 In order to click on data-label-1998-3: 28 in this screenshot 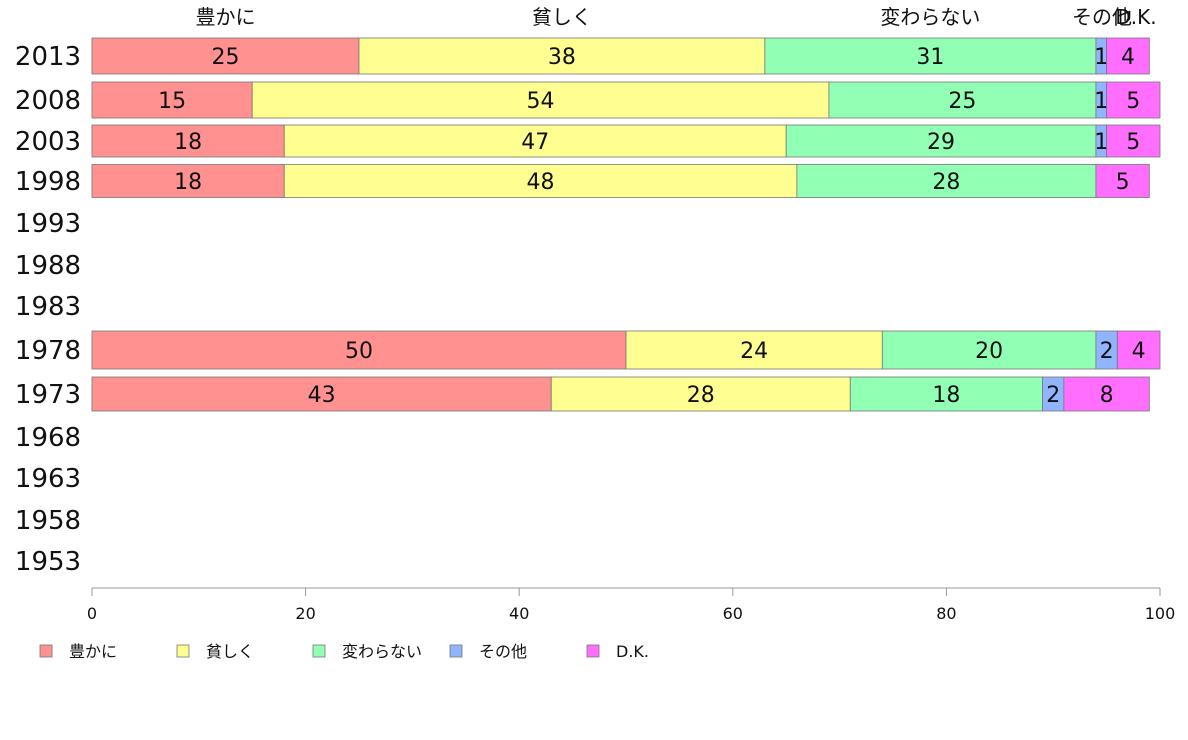, I will do `click(946, 182)`.